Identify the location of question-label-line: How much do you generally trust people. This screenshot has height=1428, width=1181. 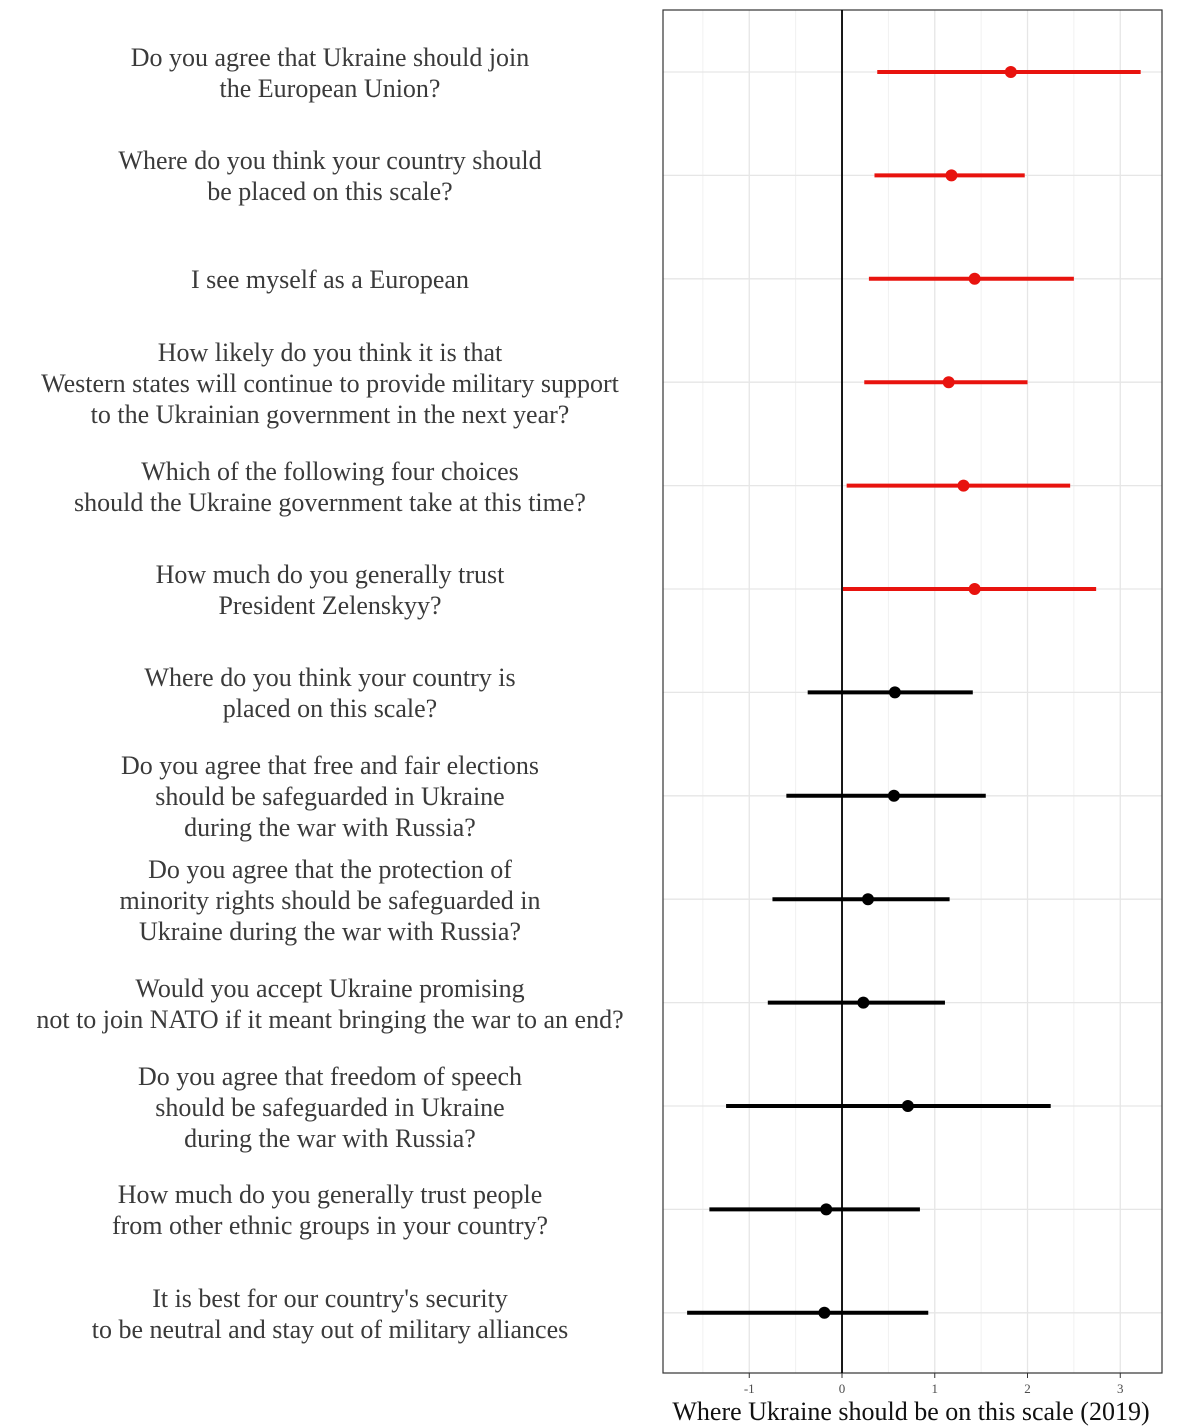
(330, 1195).